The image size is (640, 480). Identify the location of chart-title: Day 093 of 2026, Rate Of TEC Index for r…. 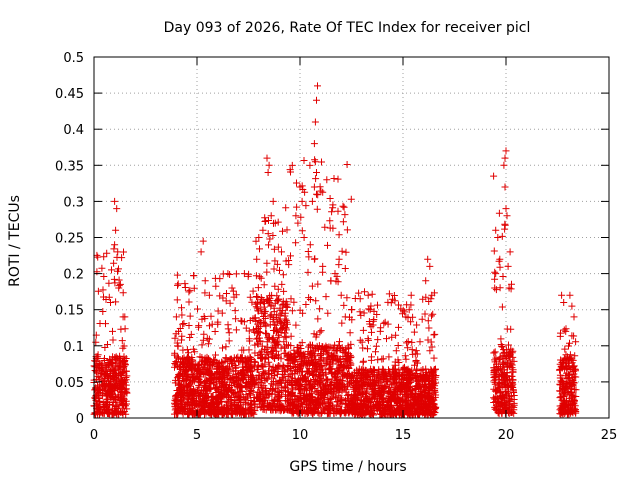
(347, 28).